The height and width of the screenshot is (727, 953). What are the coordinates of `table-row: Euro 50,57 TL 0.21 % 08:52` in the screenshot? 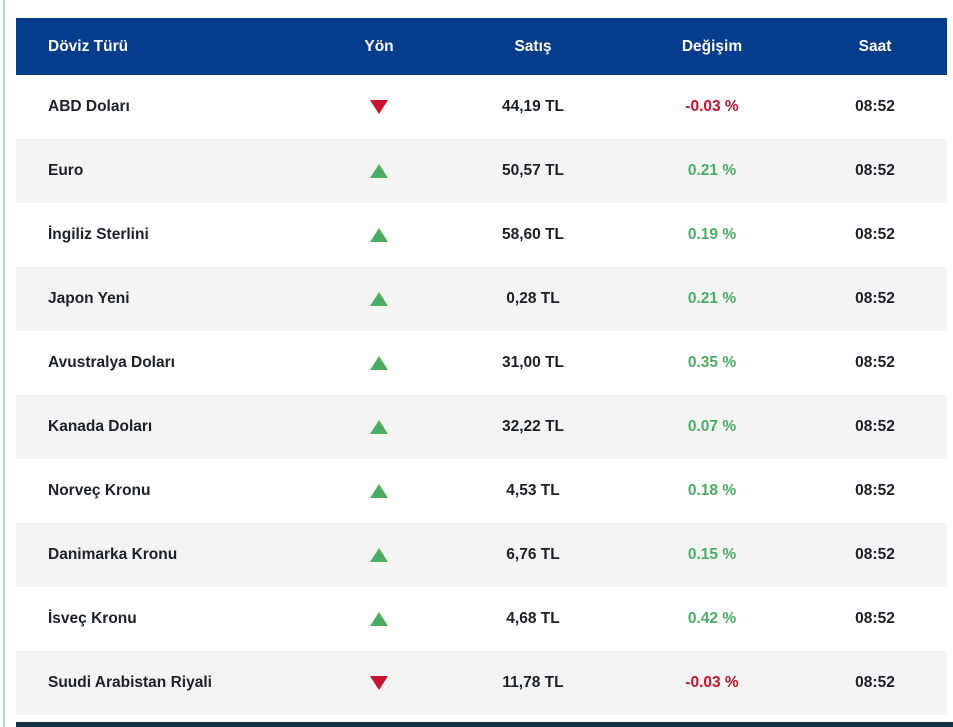 It's located at (481, 171).